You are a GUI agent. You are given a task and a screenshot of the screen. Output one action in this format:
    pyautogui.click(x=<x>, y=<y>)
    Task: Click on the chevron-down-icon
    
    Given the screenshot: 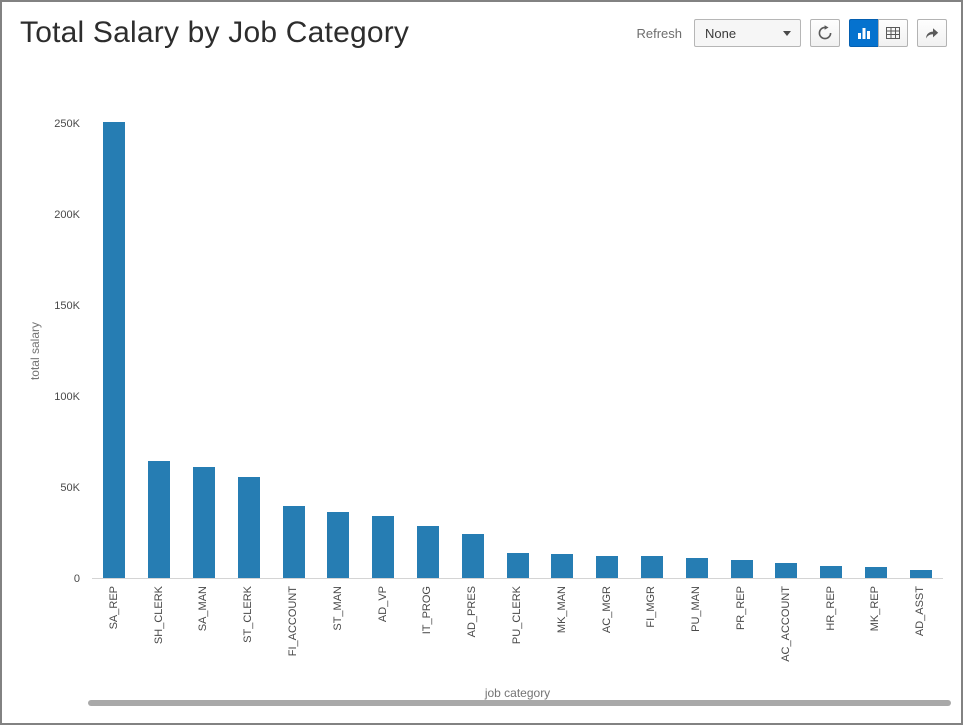 What is the action you would take?
    pyautogui.click(x=787, y=33)
    